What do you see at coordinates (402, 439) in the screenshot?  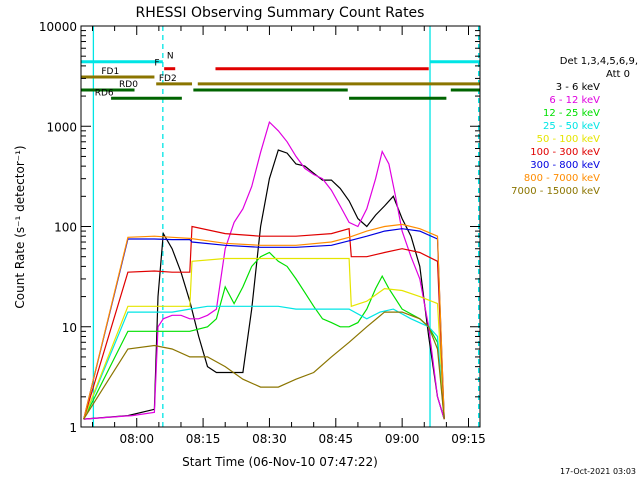 I see `x-tick-label: 09:00` at bounding box center [402, 439].